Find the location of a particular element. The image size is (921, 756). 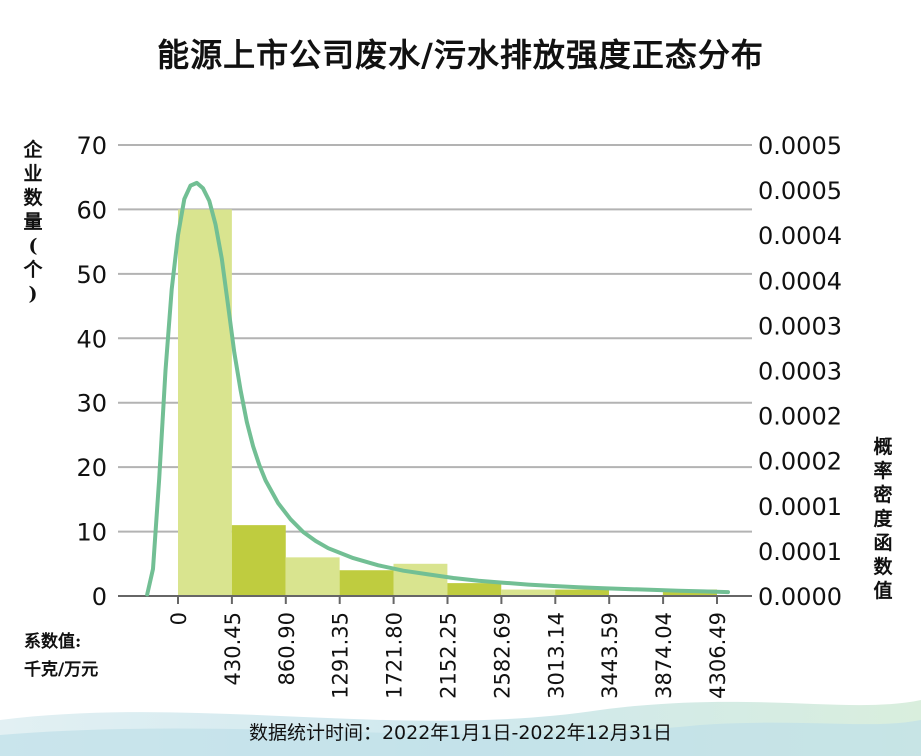

y-axis-label-right: 概率密度函数值 is located at coordinates (883, 519).